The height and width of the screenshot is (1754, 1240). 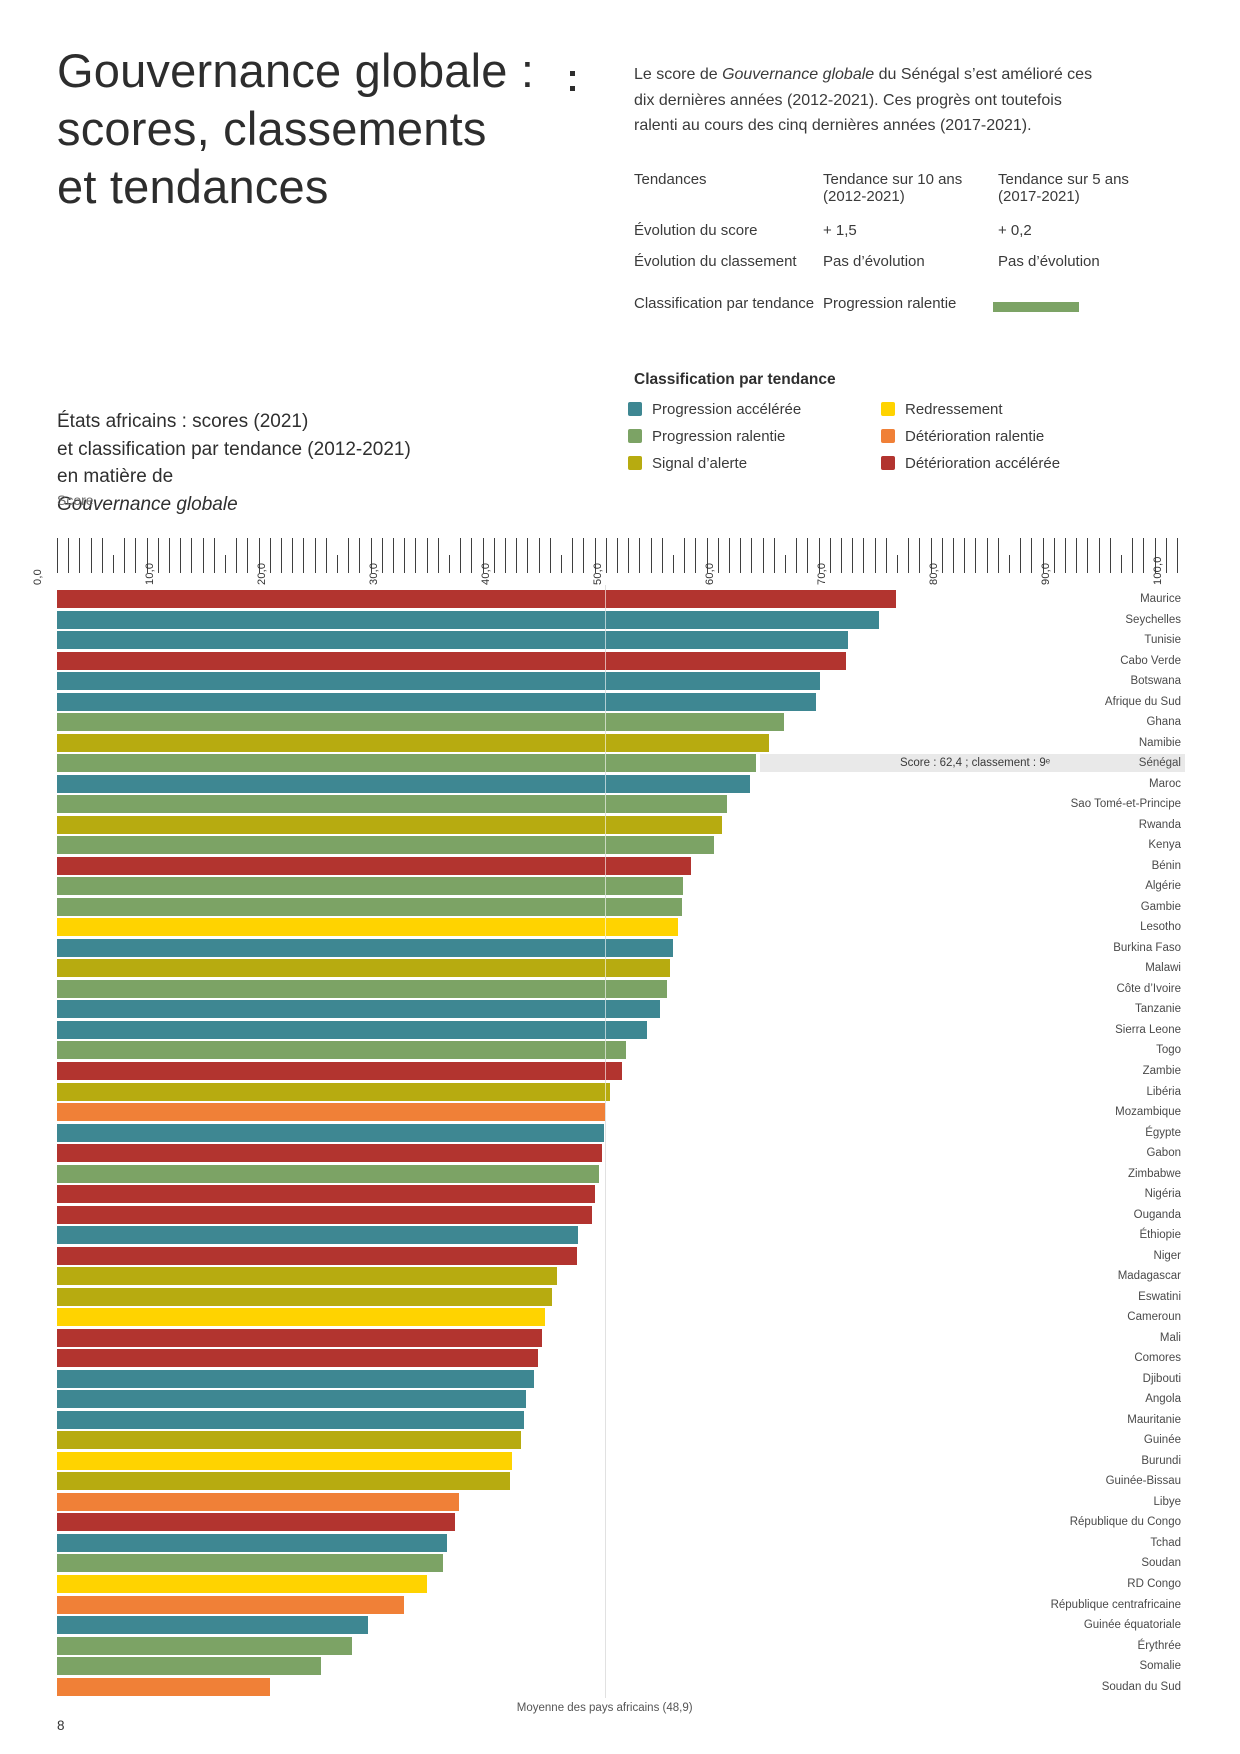 What do you see at coordinates (296, 70) in the screenshot?
I see `page-title-line1: Gouvernance globale :` at bounding box center [296, 70].